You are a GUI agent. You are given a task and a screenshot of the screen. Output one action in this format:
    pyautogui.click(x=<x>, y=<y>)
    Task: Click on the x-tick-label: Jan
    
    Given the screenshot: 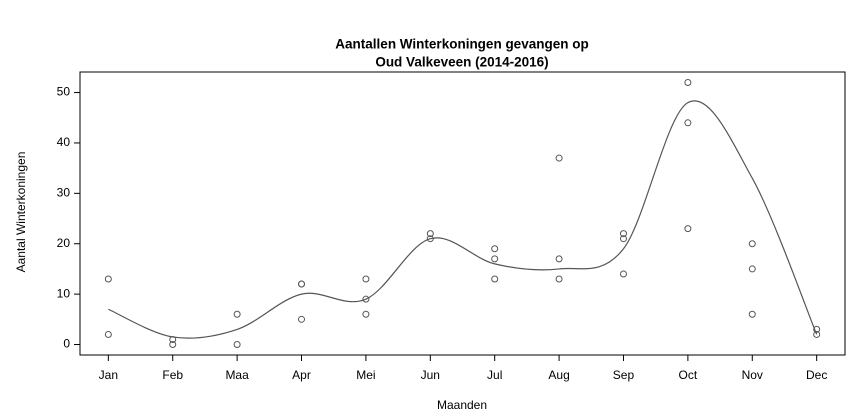 What is the action you would take?
    pyautogui.click(x=108, y=375)
    